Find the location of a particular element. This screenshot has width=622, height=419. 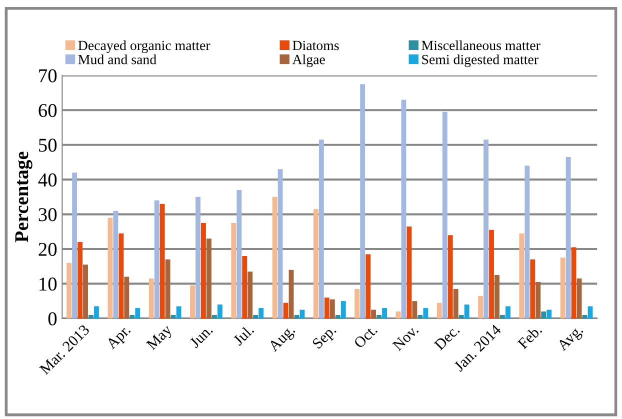

x-tick-label: Sep. is located at coordinates (325, 338).